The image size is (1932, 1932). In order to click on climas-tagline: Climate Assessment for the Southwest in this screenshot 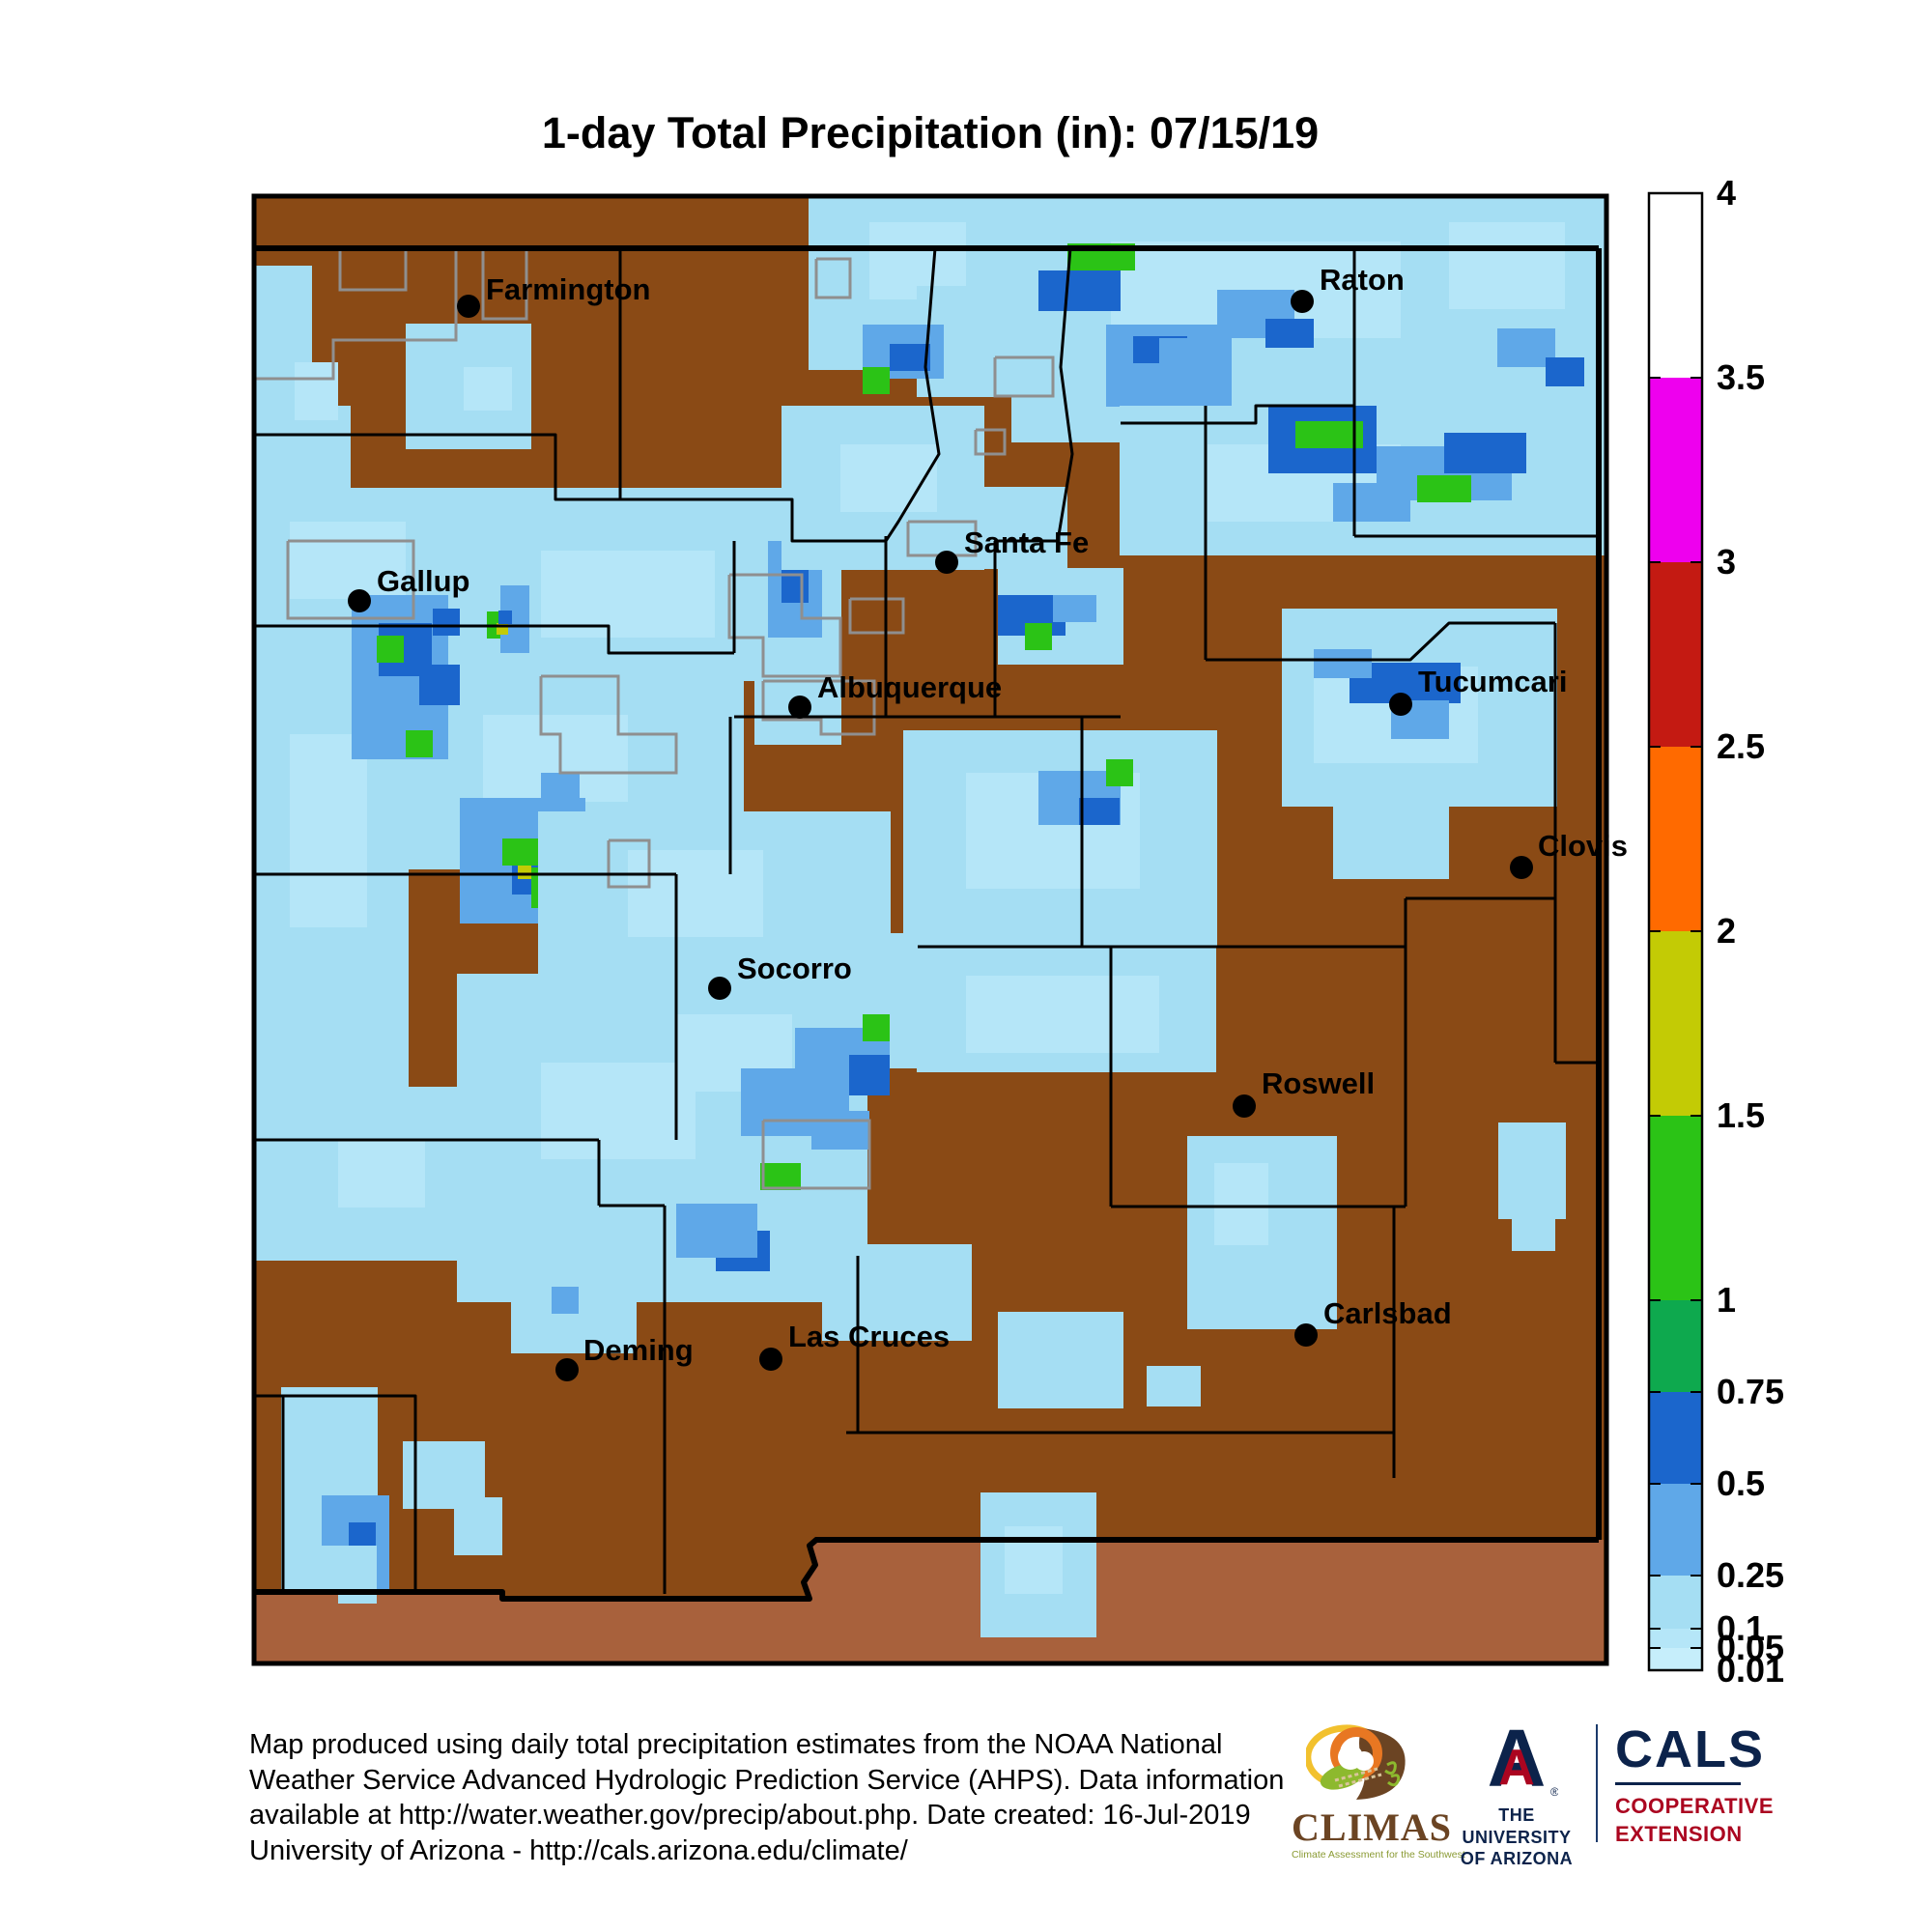, I will do `click(1378, 1855)`.